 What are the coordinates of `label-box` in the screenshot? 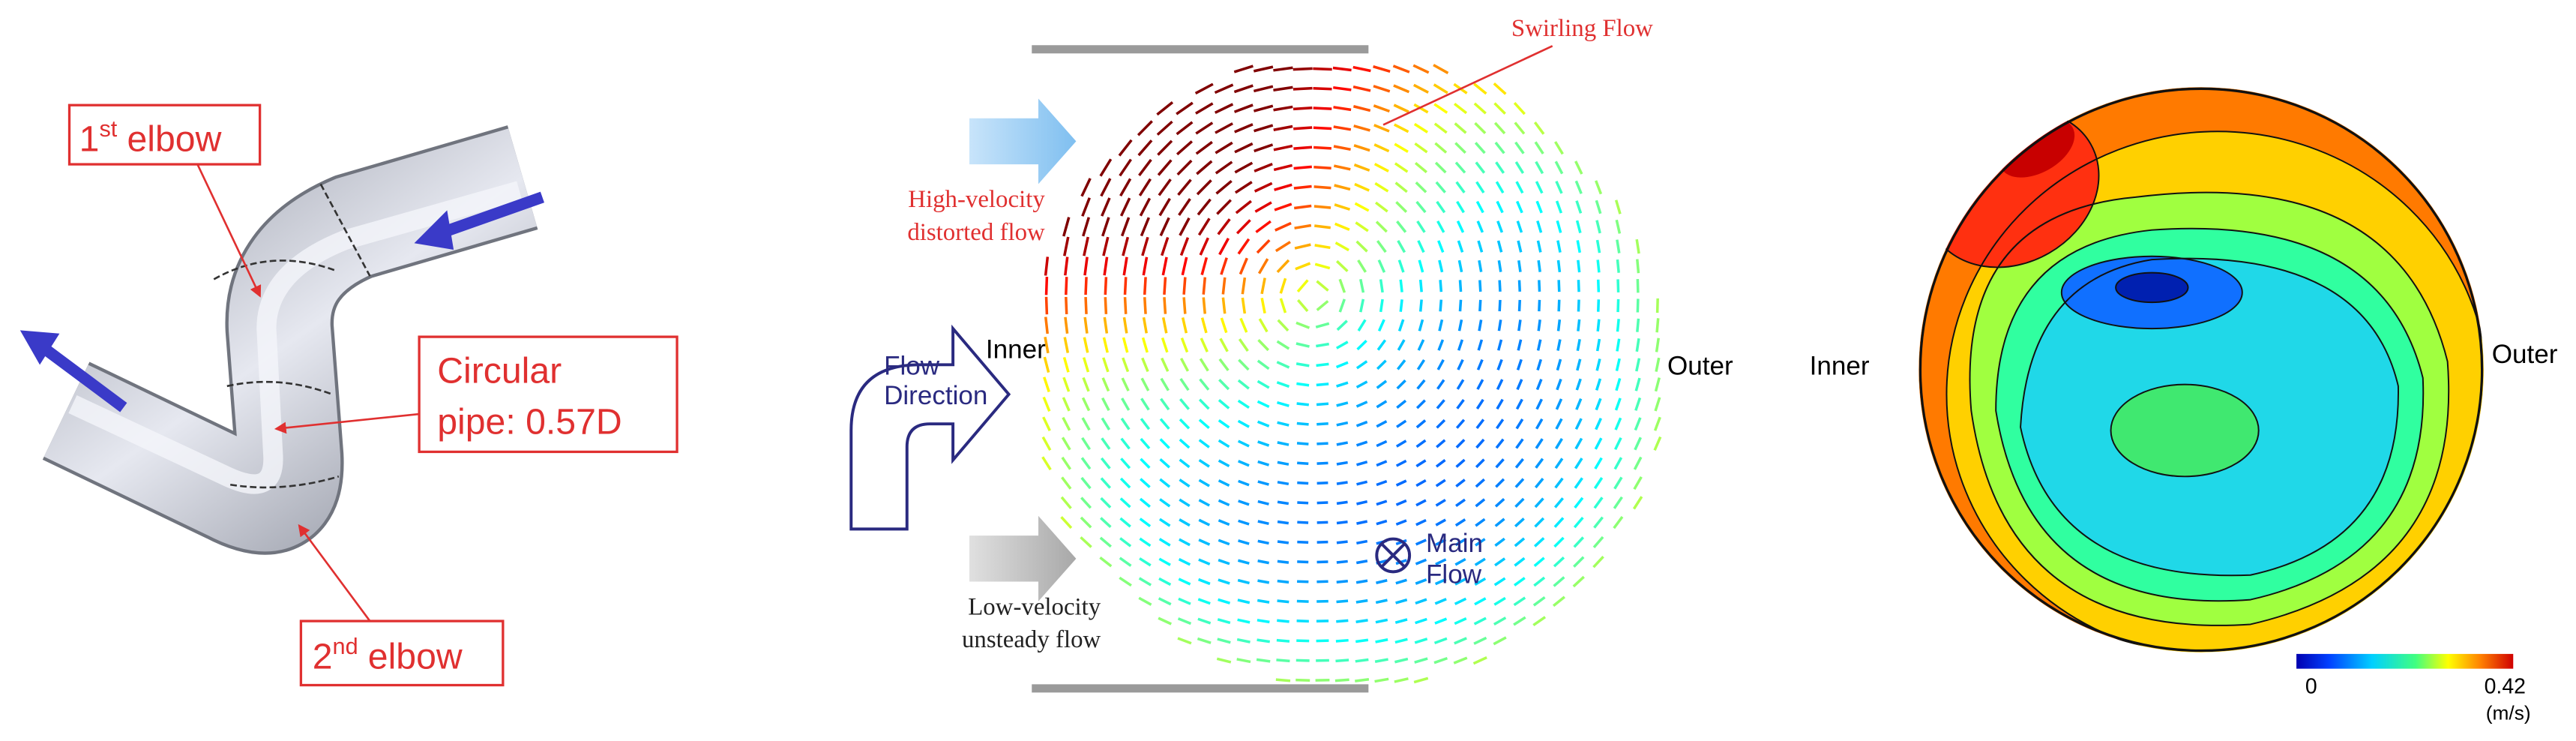 It's located at (548, 394).